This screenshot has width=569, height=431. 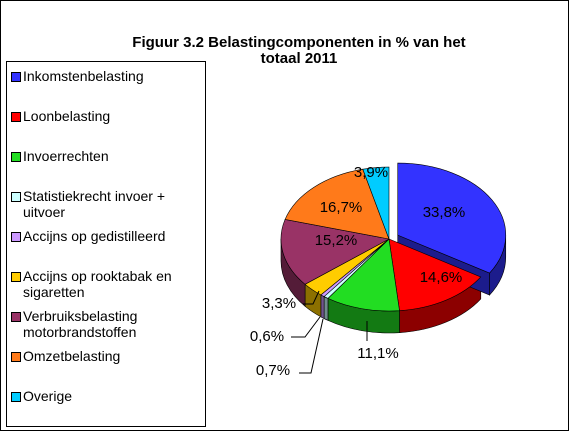 I want to click on data-label: 33,8%, so click(x=444, y=212).